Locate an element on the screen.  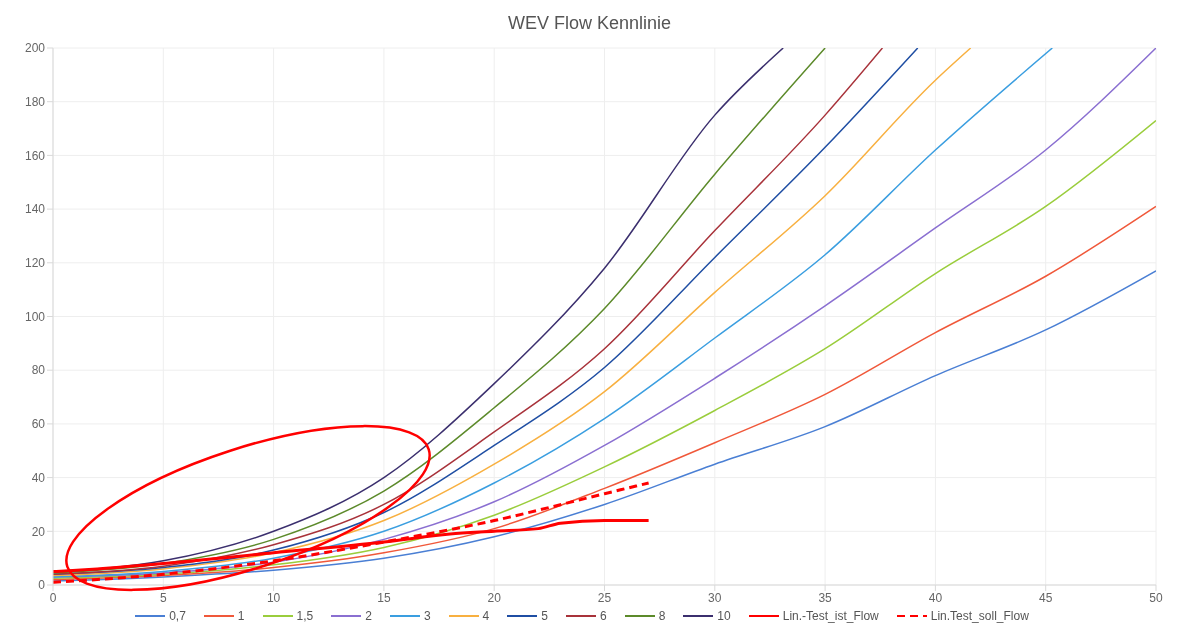
x-tick-label: 20 is located at coordinates (494, 597).